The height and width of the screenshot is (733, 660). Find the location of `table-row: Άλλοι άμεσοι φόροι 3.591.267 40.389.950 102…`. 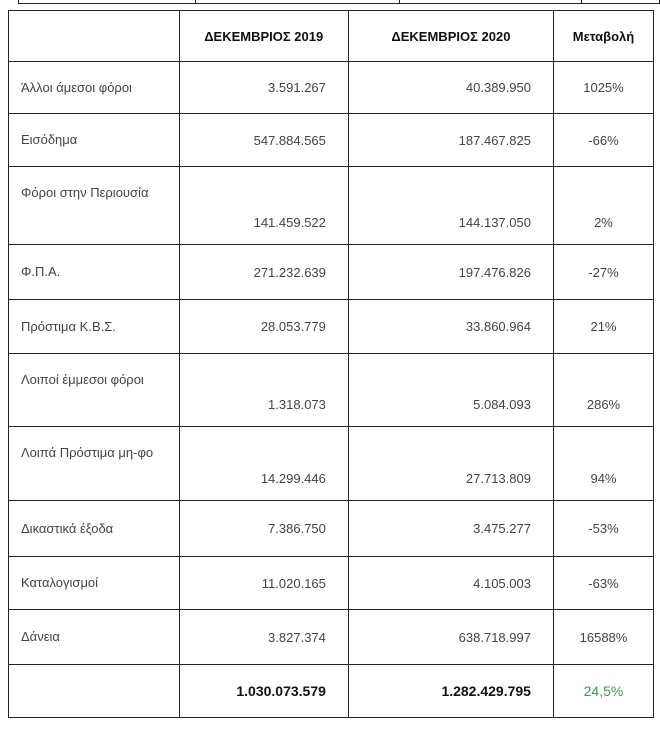

table-row: Άλλοι άμεσοι φόροι 3.591.267 40.389.950 102… is located at coordinates (331, 87).